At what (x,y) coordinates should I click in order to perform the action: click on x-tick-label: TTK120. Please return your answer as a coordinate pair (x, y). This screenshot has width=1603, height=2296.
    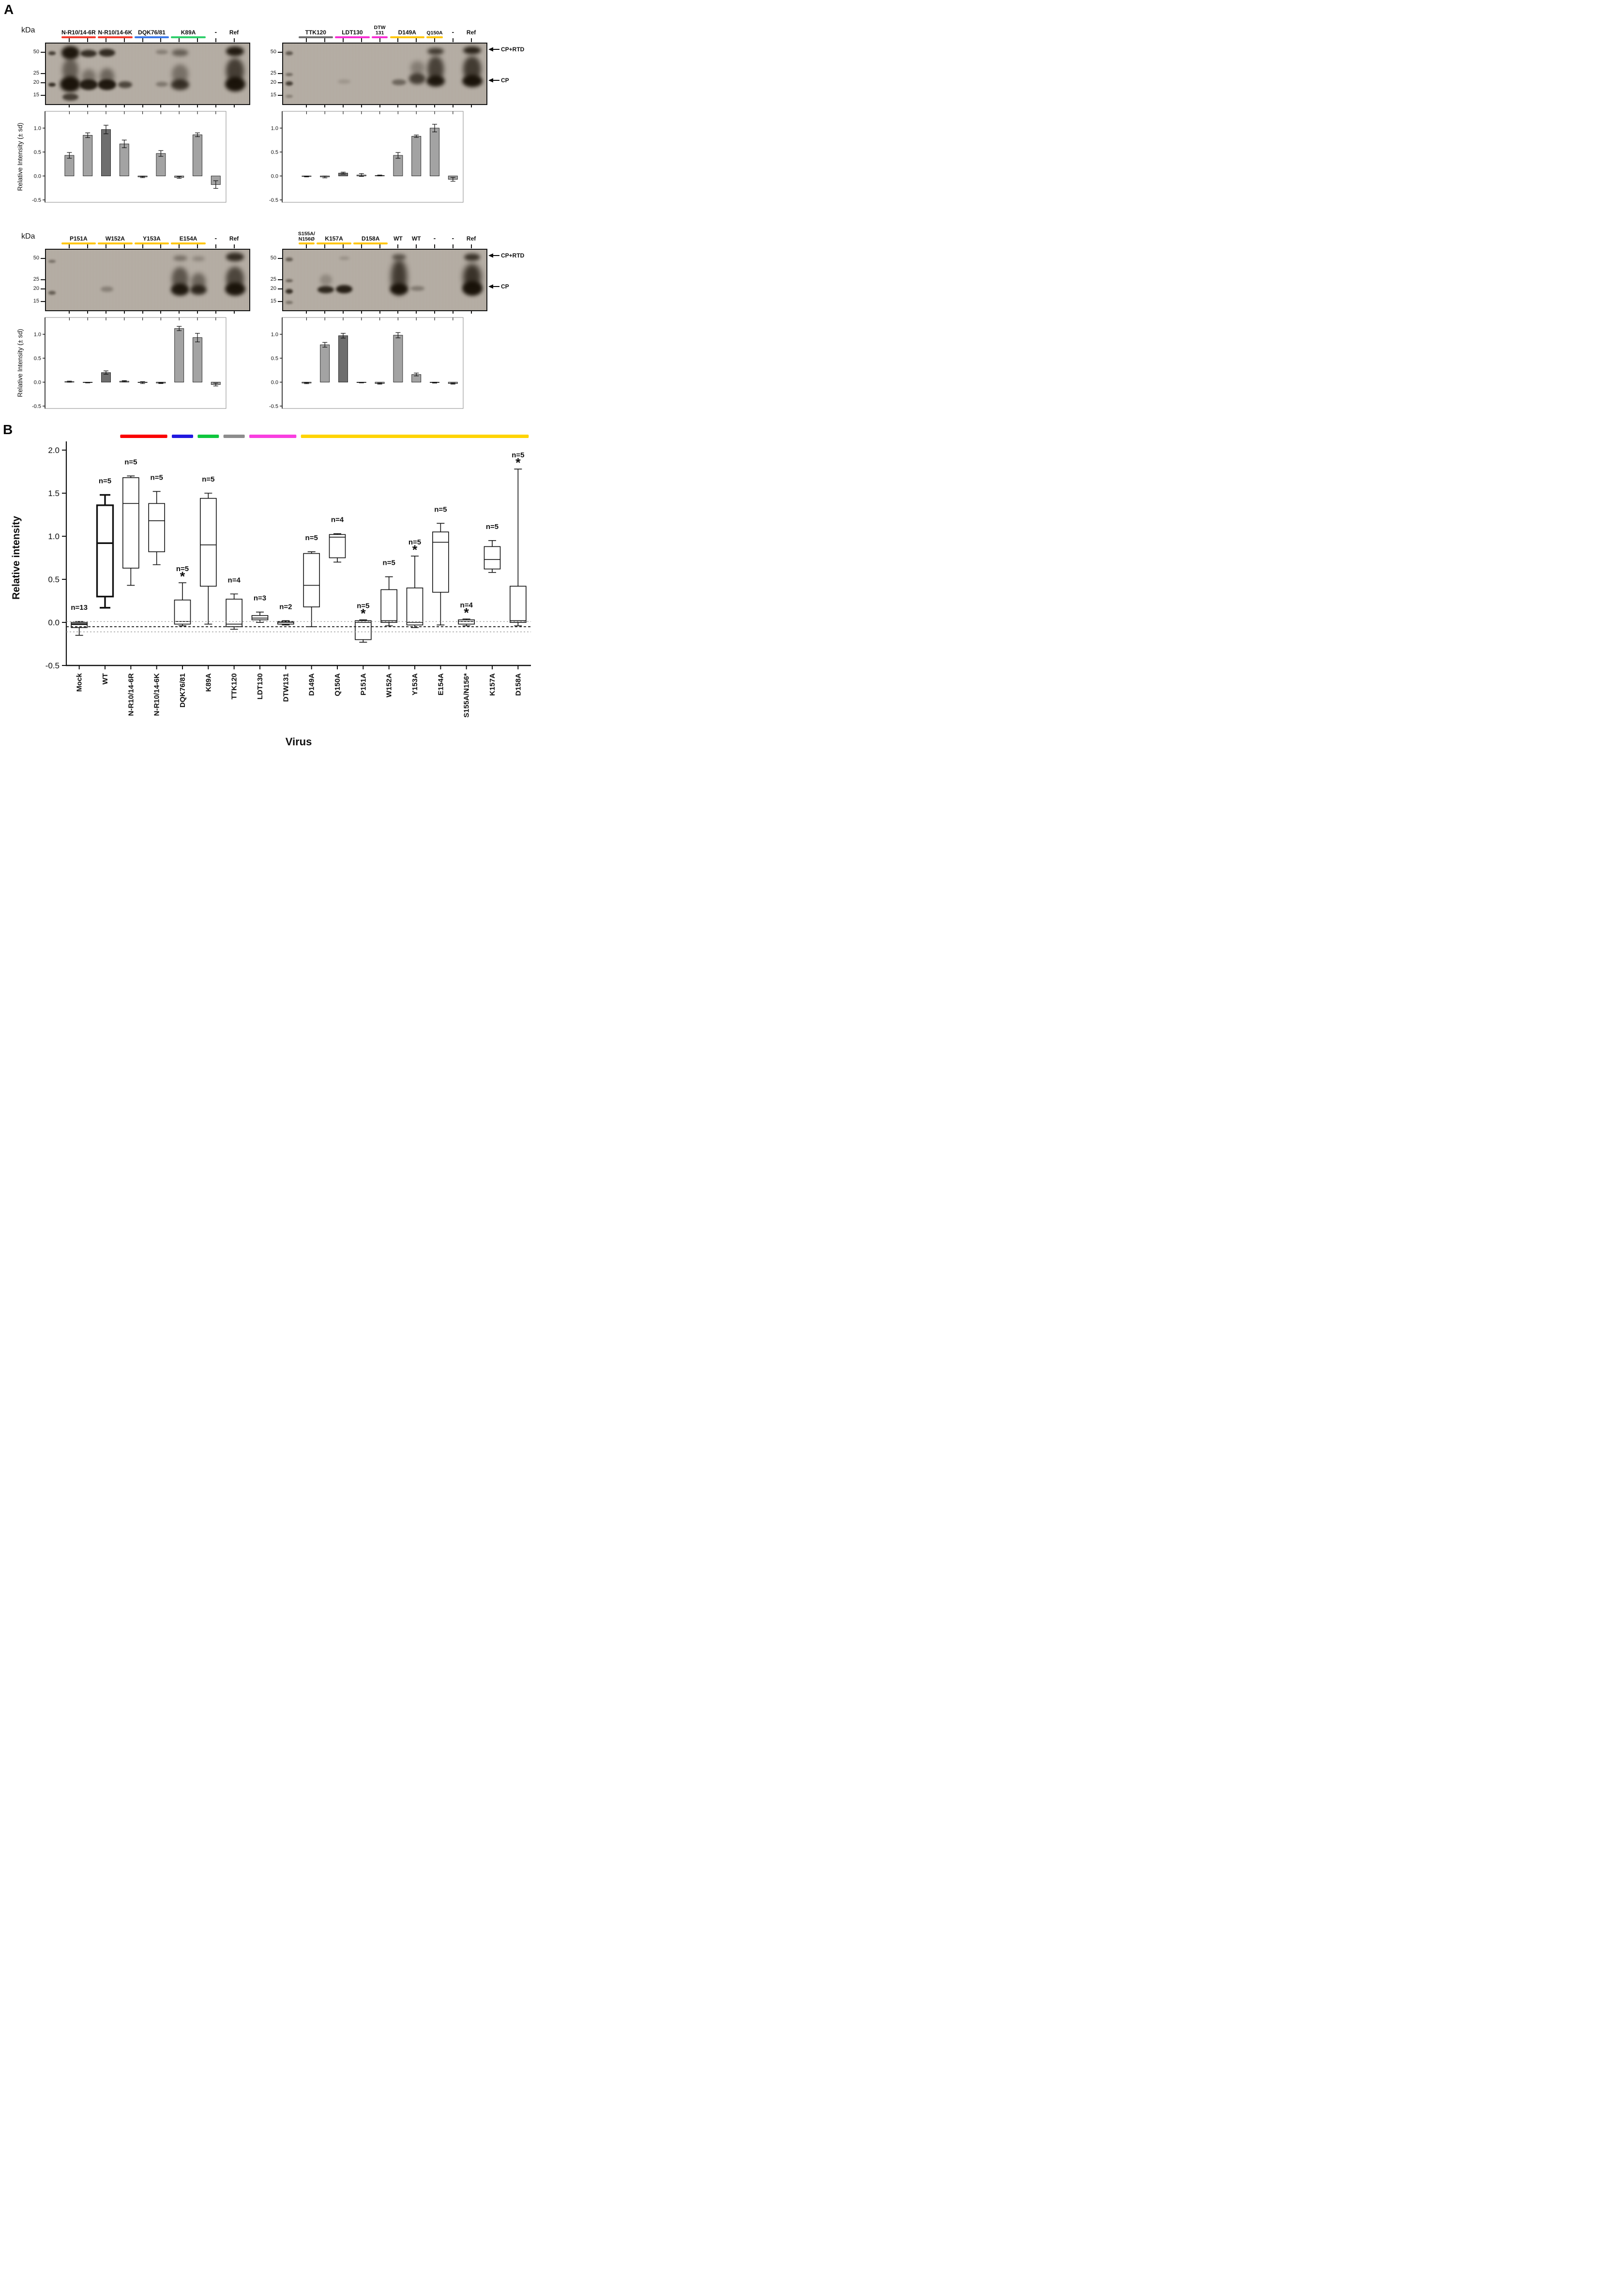
    Looking at the image, I should click on (234, 686).